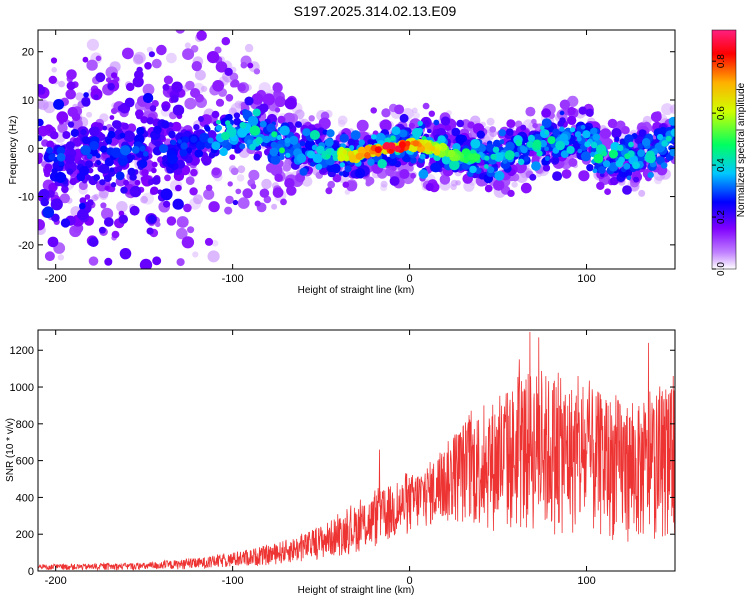 The image size is (750, 600). I want to click on snr-y-tick-label: 600, so click(25, 462).